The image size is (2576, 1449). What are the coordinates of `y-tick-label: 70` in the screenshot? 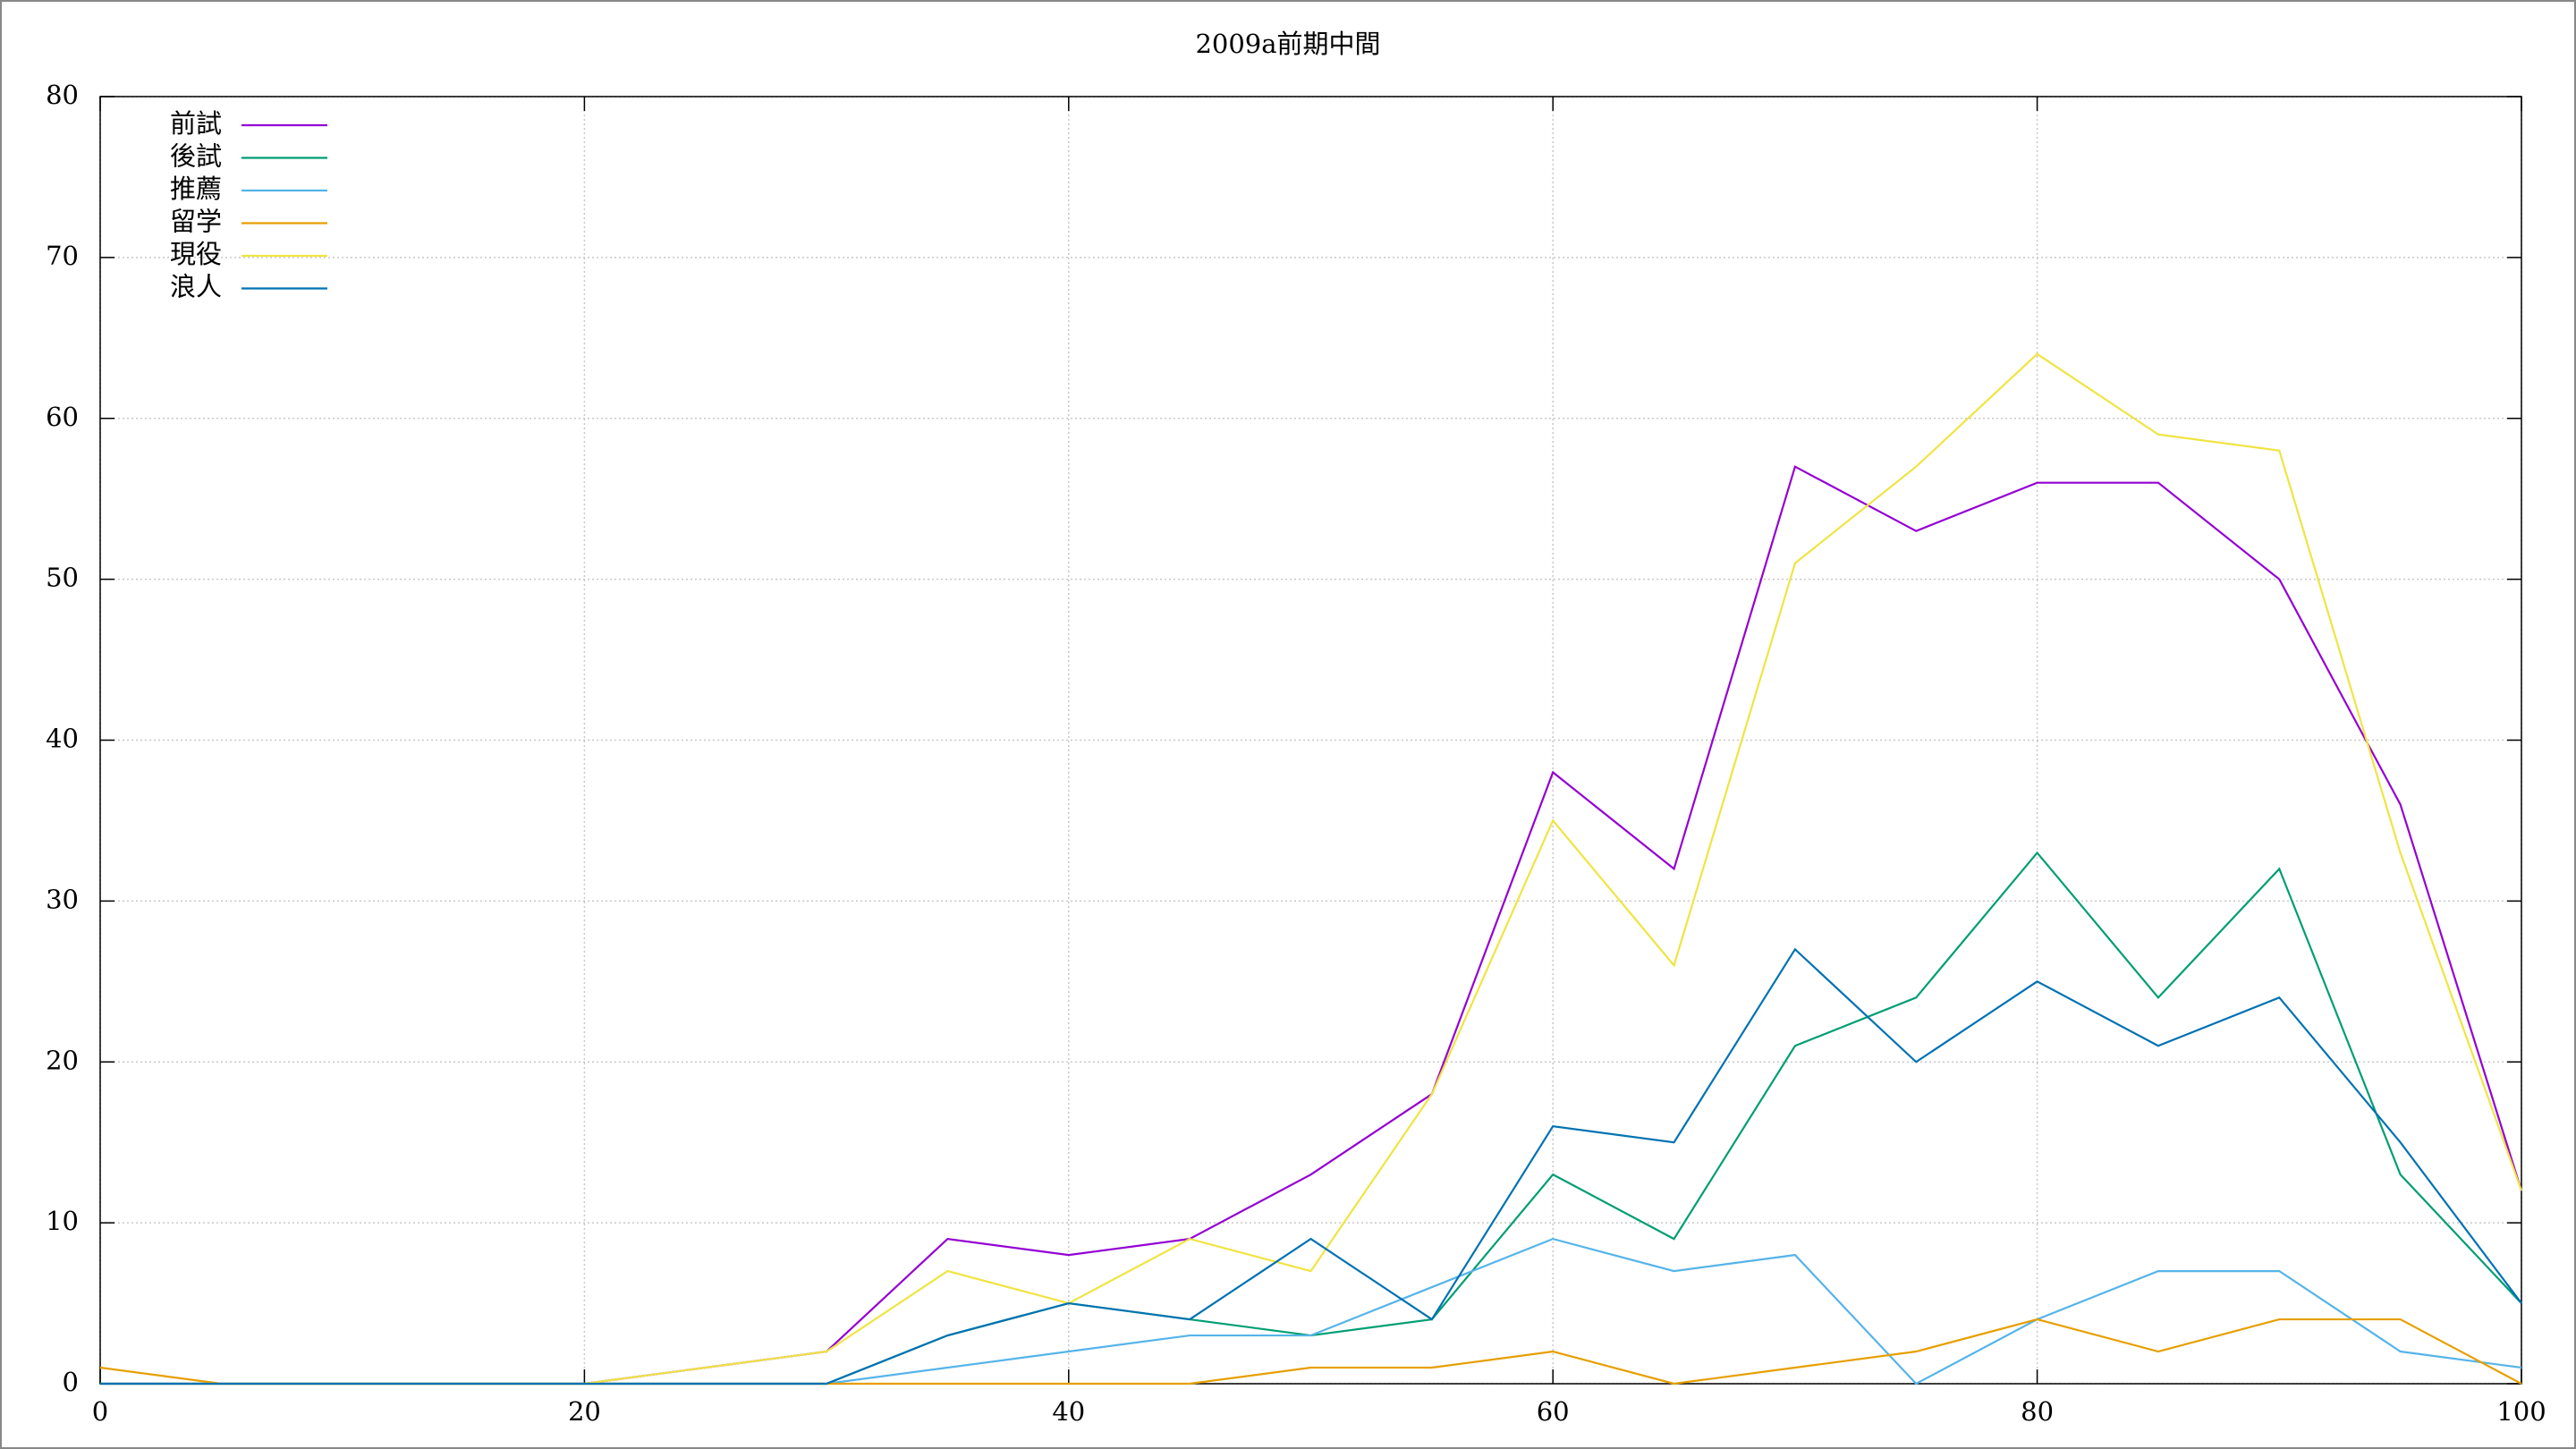 It's located at (62, 256).